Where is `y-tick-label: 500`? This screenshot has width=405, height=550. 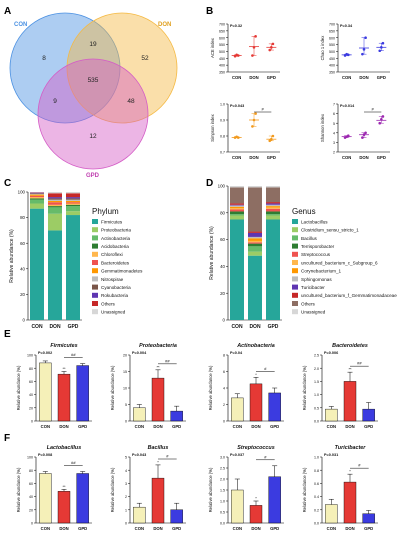 y-tick-label: 500 is located at coordinates (332, 52).